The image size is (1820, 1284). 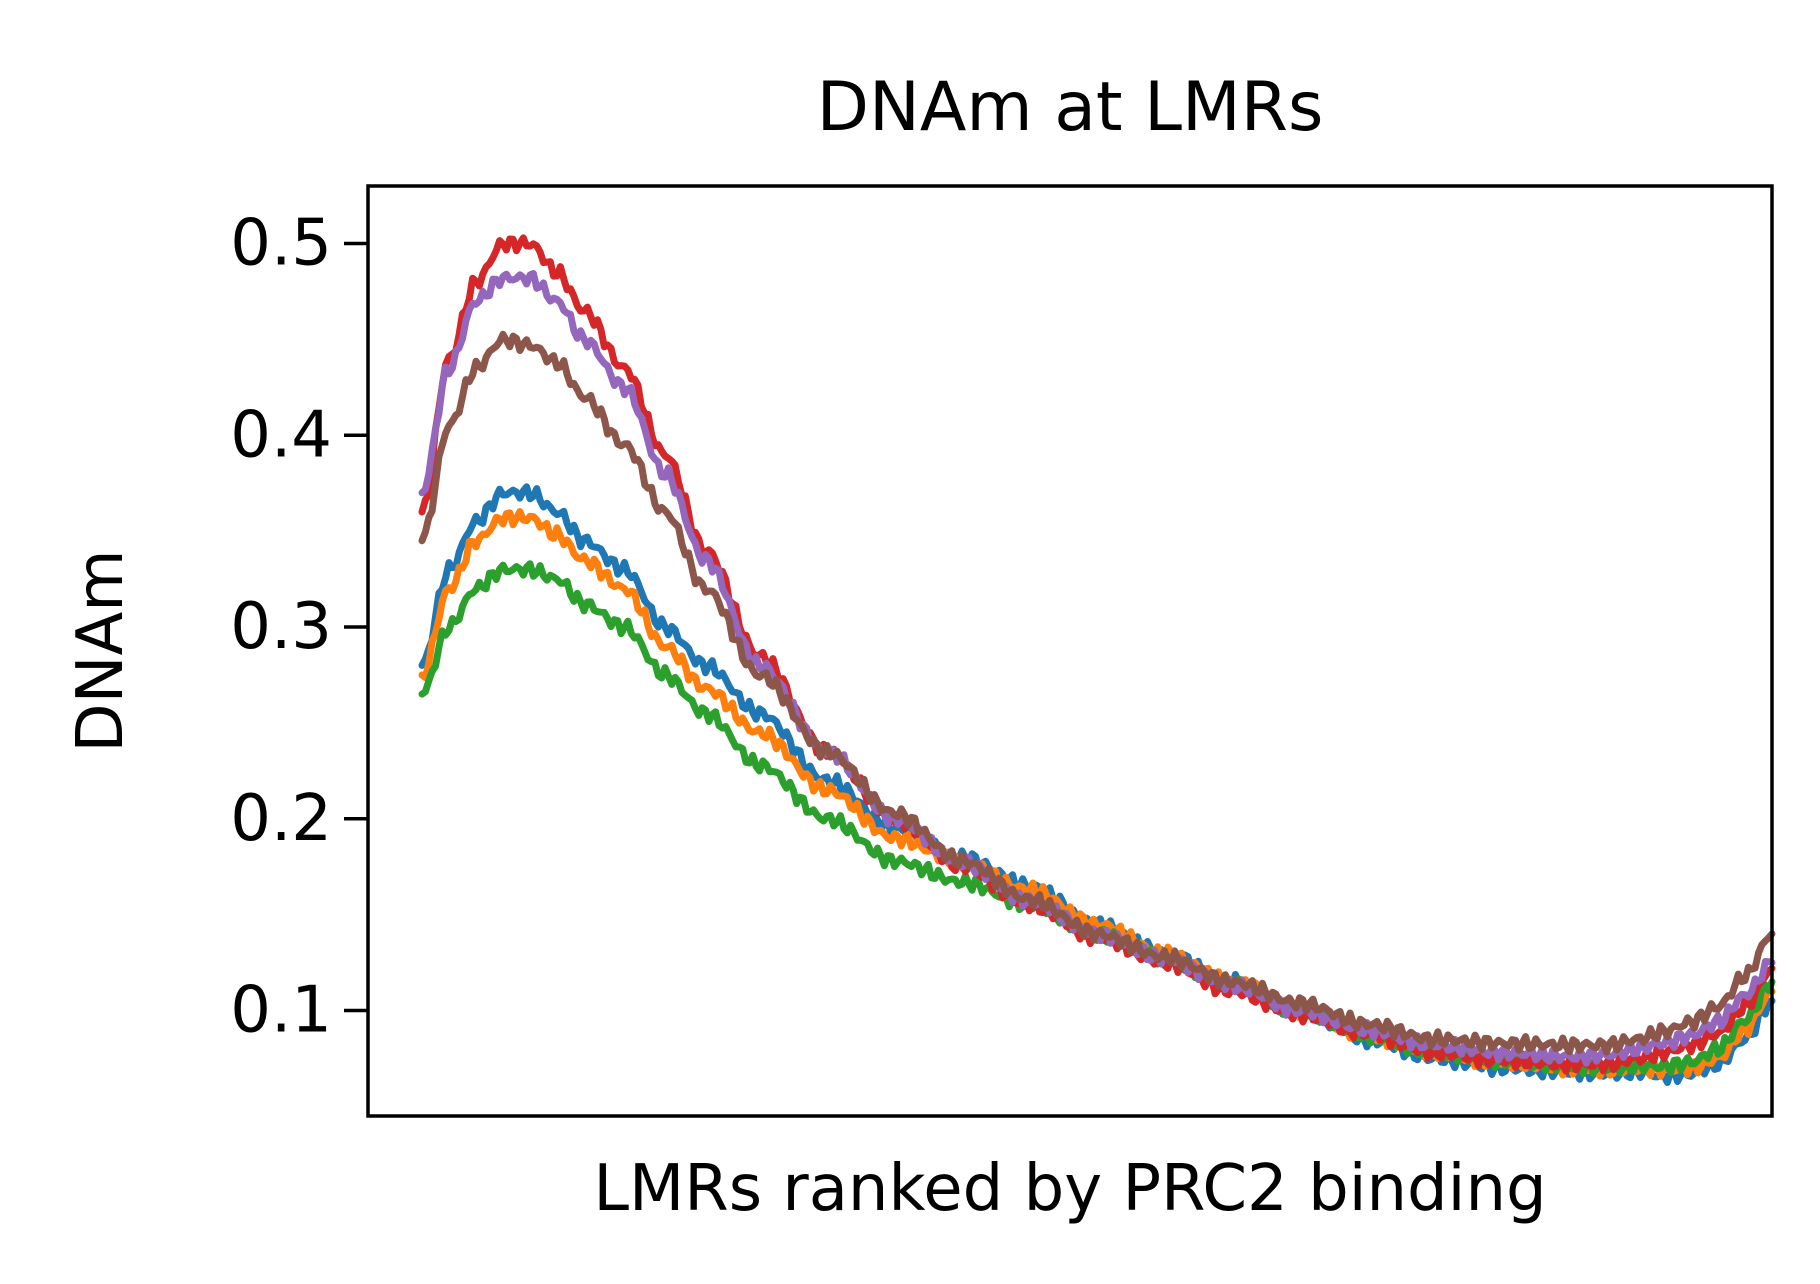 I want to click on y-tick-label: 0.2, so click(x=281, y=819).